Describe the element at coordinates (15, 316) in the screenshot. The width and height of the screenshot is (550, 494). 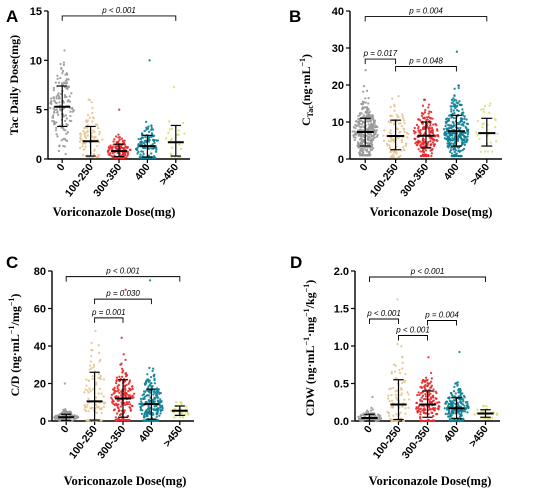
I see `panel-c-ylabel-mid: /mg` at that location.